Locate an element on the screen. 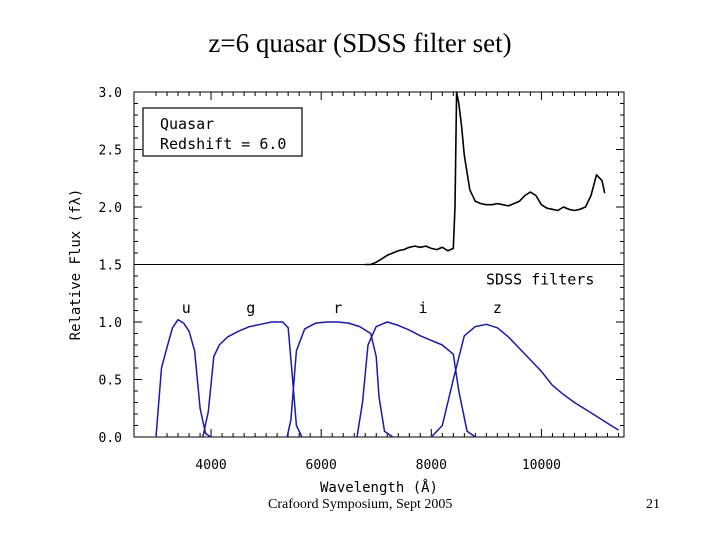 The height and width of the screenshot is (540, 720). filter-label-z: z is located at coordinates (497, 308).